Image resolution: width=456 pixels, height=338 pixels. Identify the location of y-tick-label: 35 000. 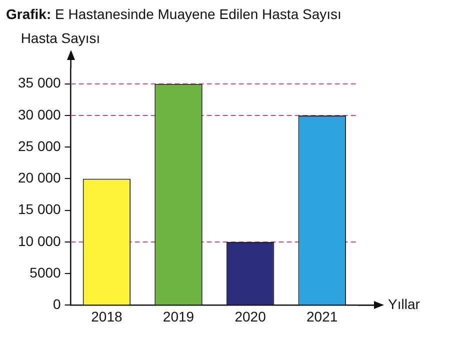
(40, 82).